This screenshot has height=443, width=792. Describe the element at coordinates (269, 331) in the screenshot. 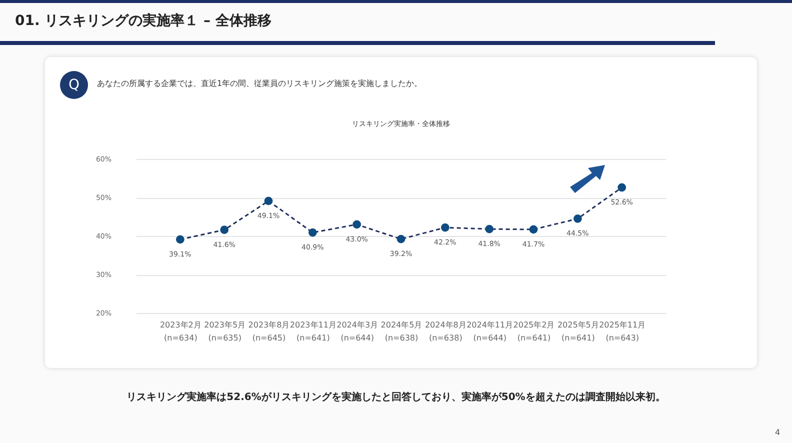

I see `x-tick-label: 2023年8月 (n=645)` at that location.